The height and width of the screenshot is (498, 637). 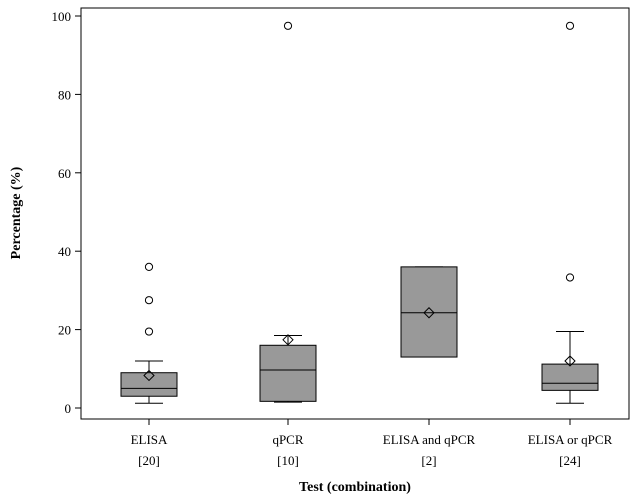 I want to click on x-tick-label: ELISA, so click(x=149, y=439).